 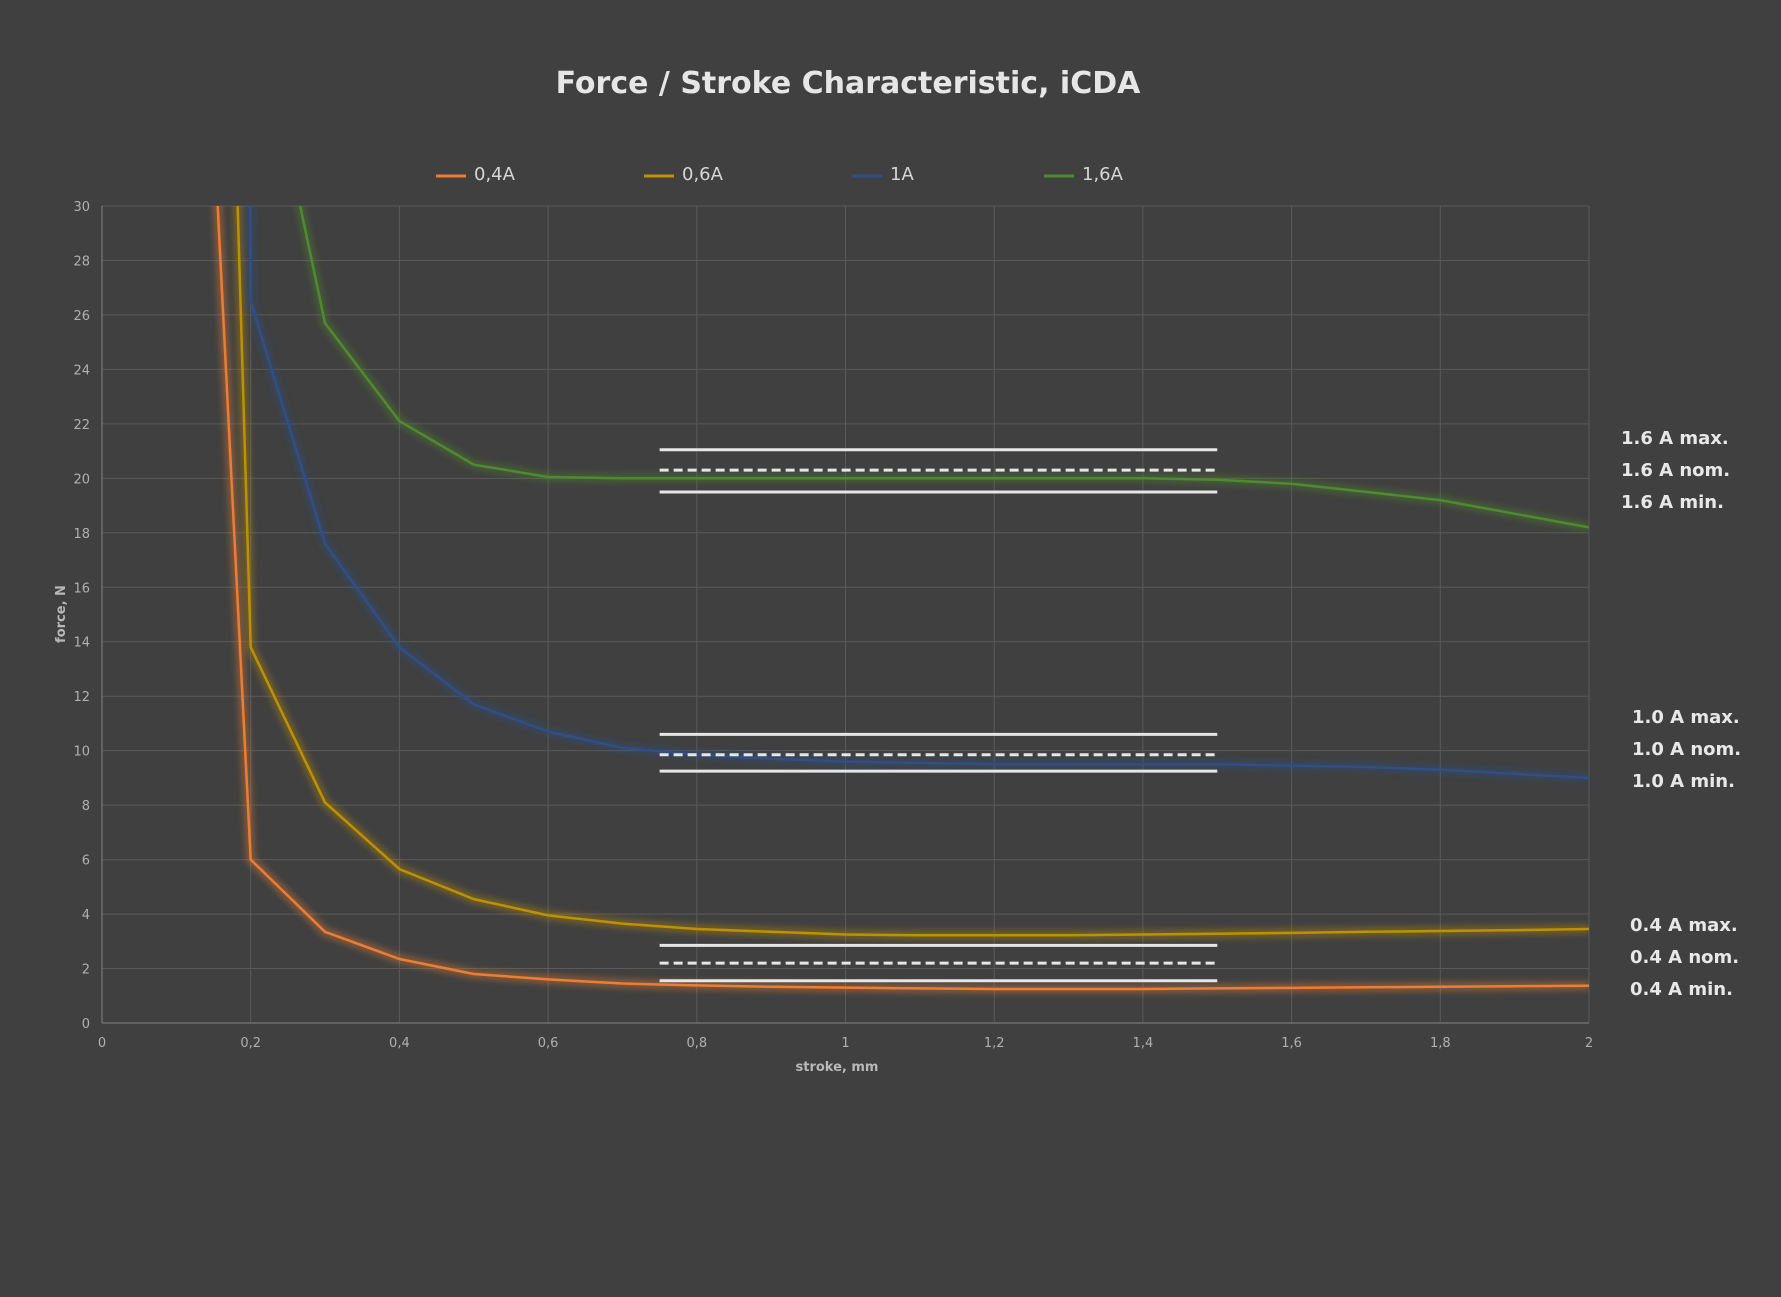 What do you see at coordinates (703, 174) in the screenshot?
I see `legend-label: 0,6A` at bounding box center [703, 174].